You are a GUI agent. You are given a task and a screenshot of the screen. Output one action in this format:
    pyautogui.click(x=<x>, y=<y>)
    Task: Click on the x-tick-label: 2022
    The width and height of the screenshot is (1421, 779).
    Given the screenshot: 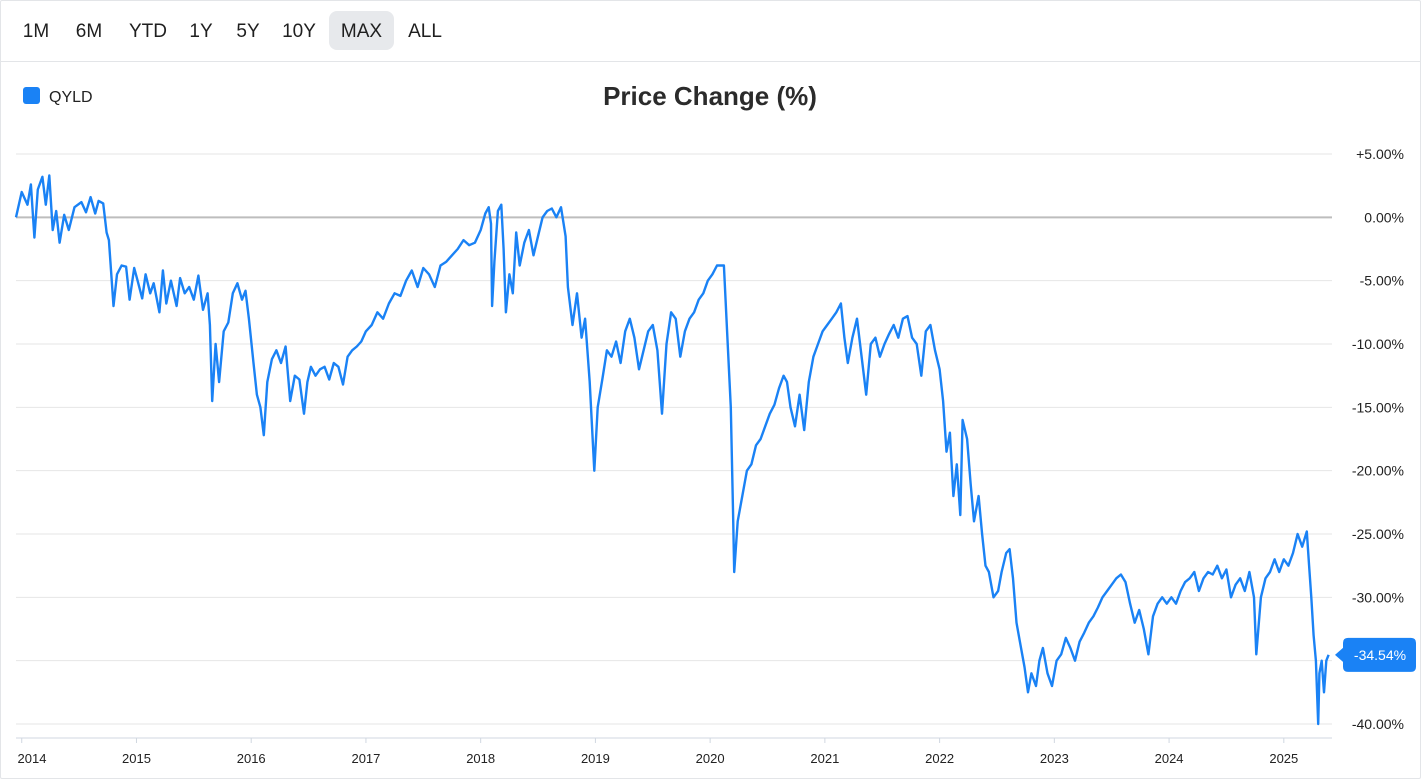 What is the action you would take?
    pyautogui.click(x=939, y=758)
    